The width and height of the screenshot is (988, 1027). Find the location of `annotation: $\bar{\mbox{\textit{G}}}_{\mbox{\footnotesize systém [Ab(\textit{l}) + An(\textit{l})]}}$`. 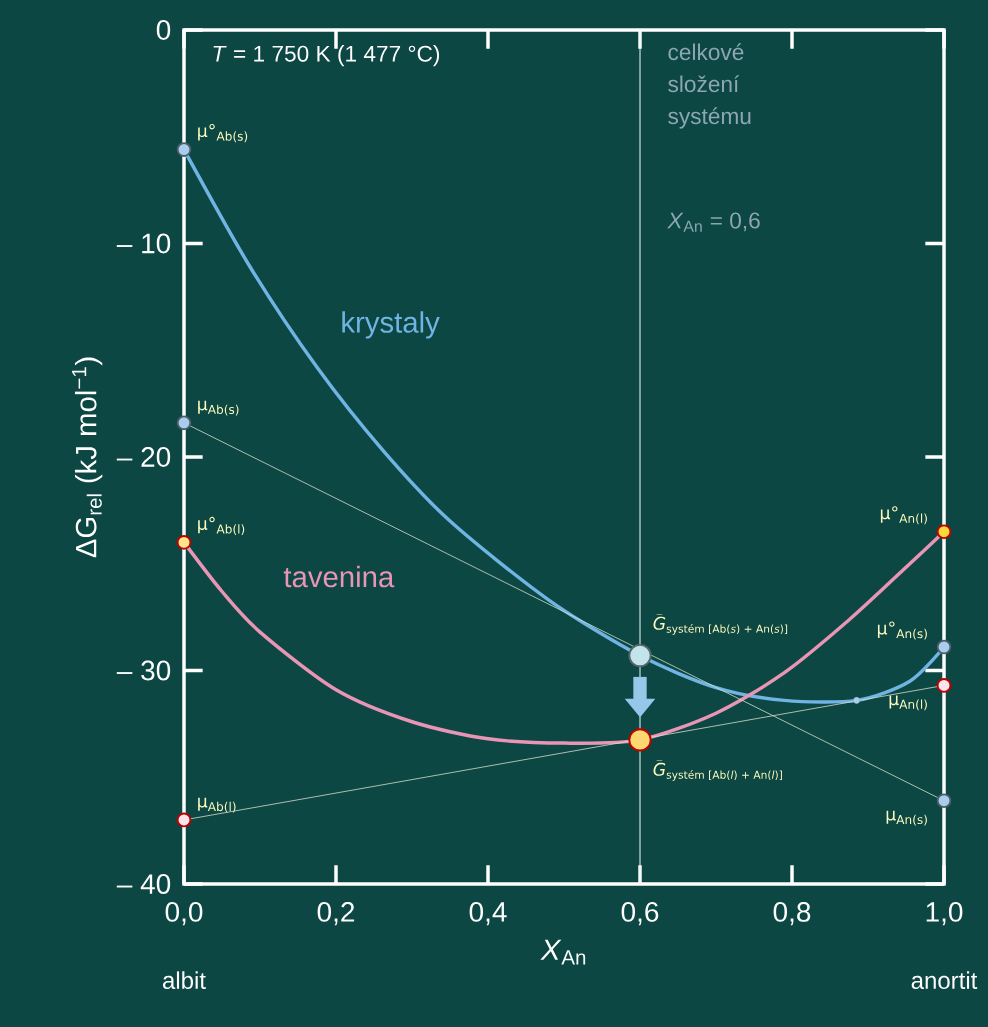

annotation: $\bar{\mbox{\textit{G}}}_{\mbox{\footnotesize systém [Ab(\textit{l}) + An(\textit{l})]}}$ is located at coordinates (717, 770).